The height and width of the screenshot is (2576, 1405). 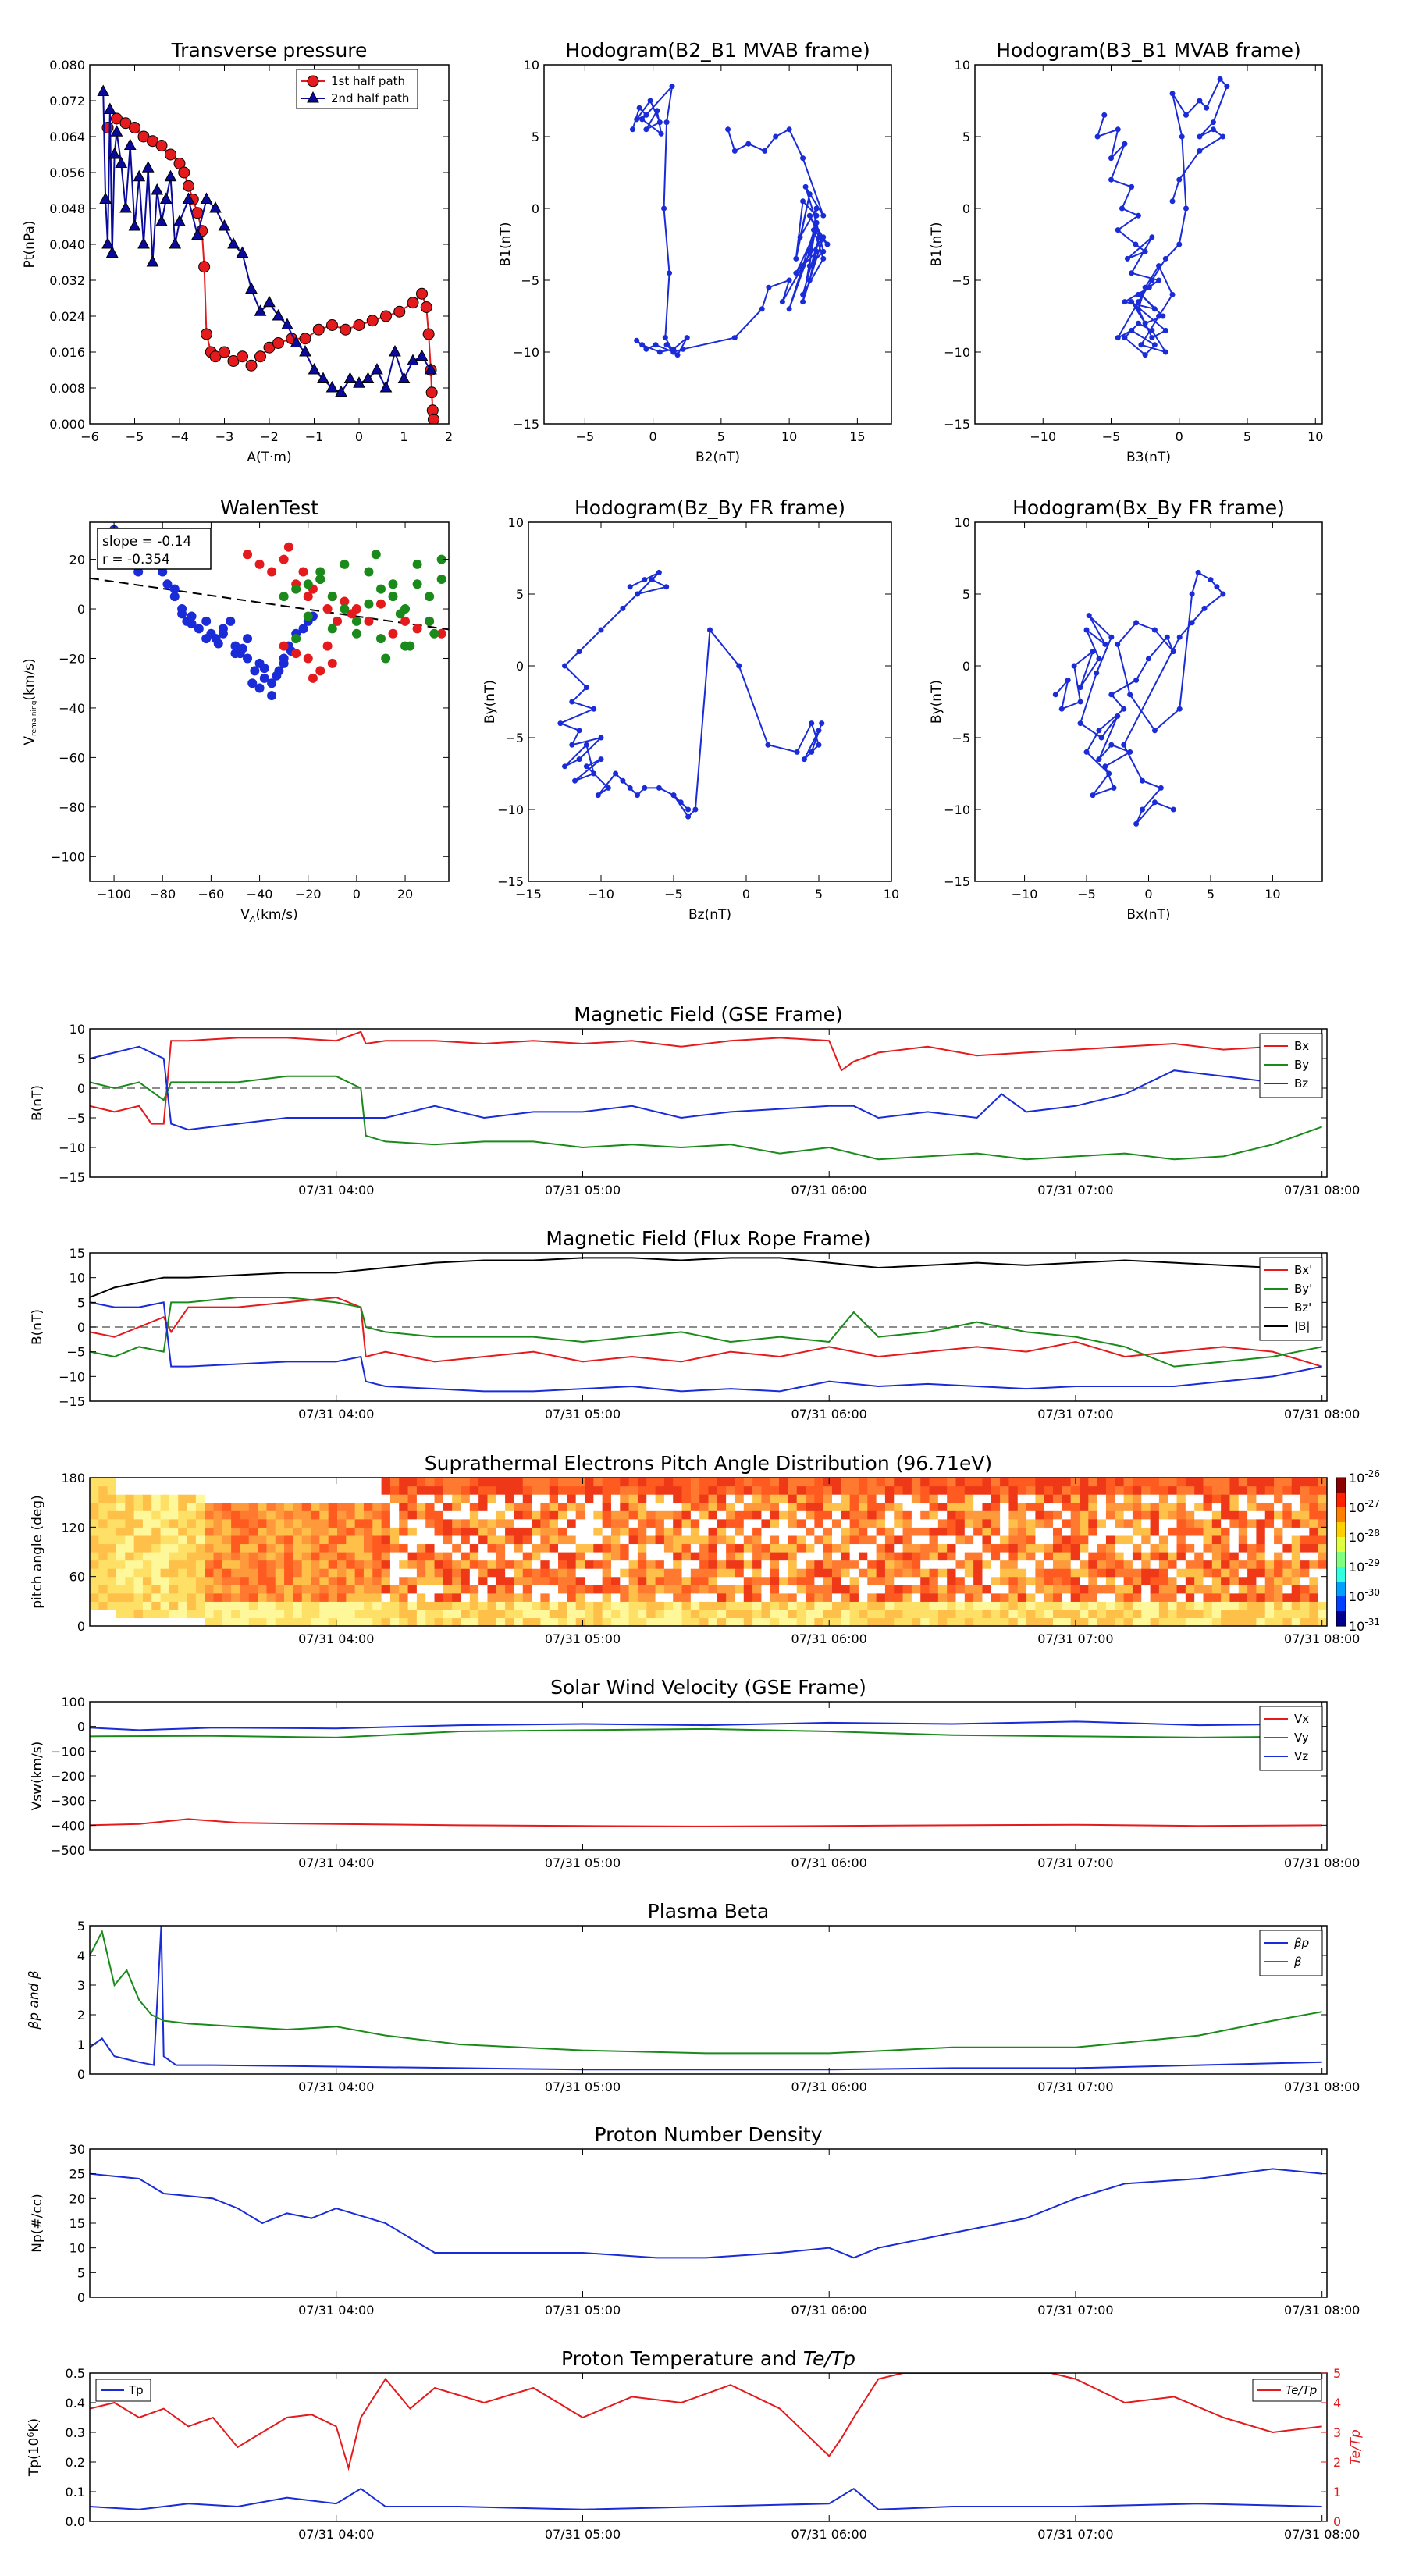 I want to click on x-tick-label: −5, so click(x=674, y=894).